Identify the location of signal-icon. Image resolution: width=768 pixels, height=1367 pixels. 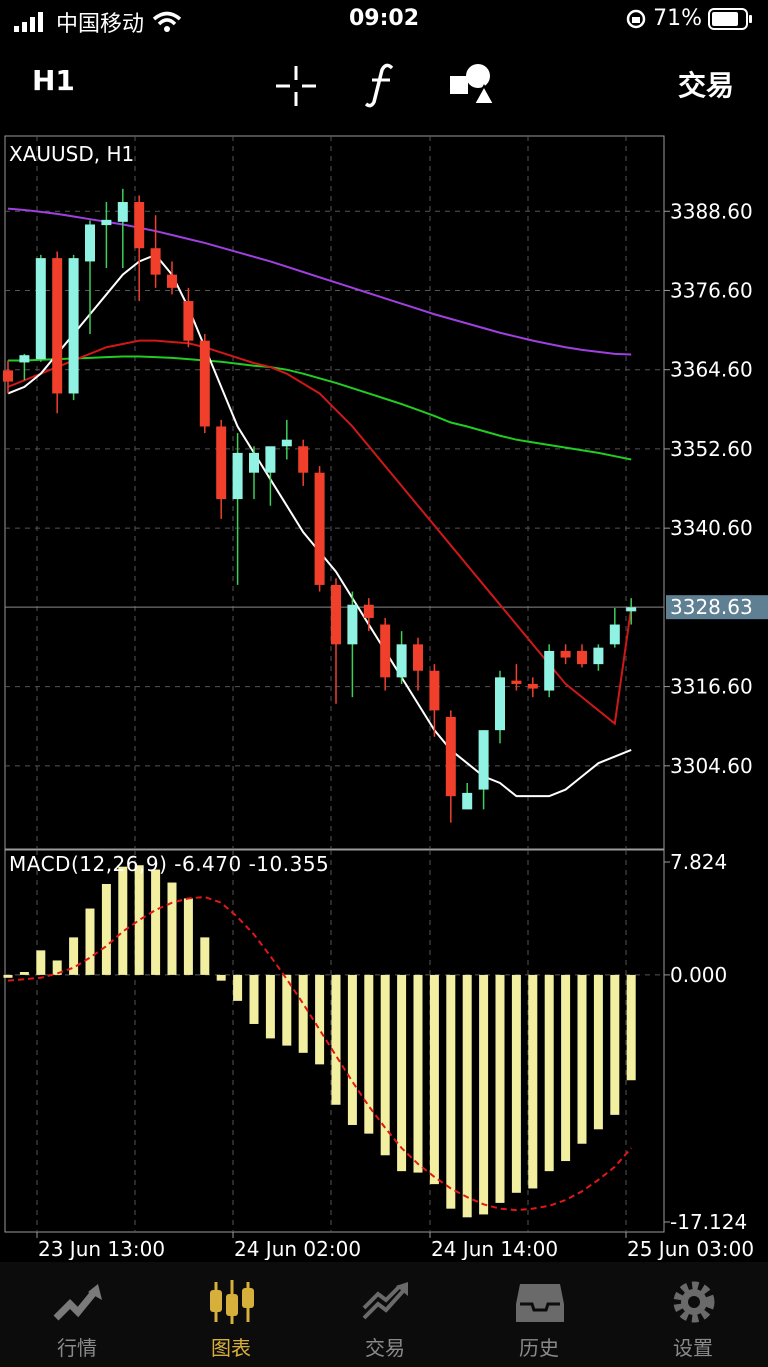
(28, 22).